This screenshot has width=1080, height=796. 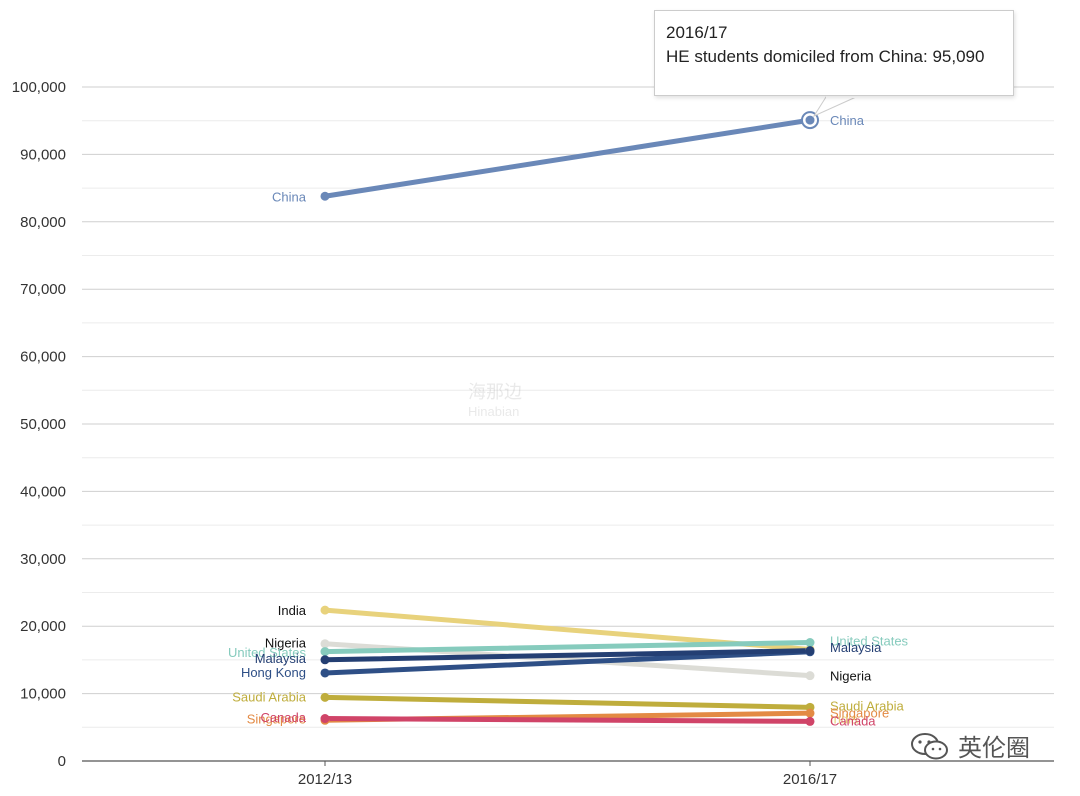 What do you see at coordinates (292, 610) in the screenshot?
I see `series-label-left: India` at bounding box center [292, 610].